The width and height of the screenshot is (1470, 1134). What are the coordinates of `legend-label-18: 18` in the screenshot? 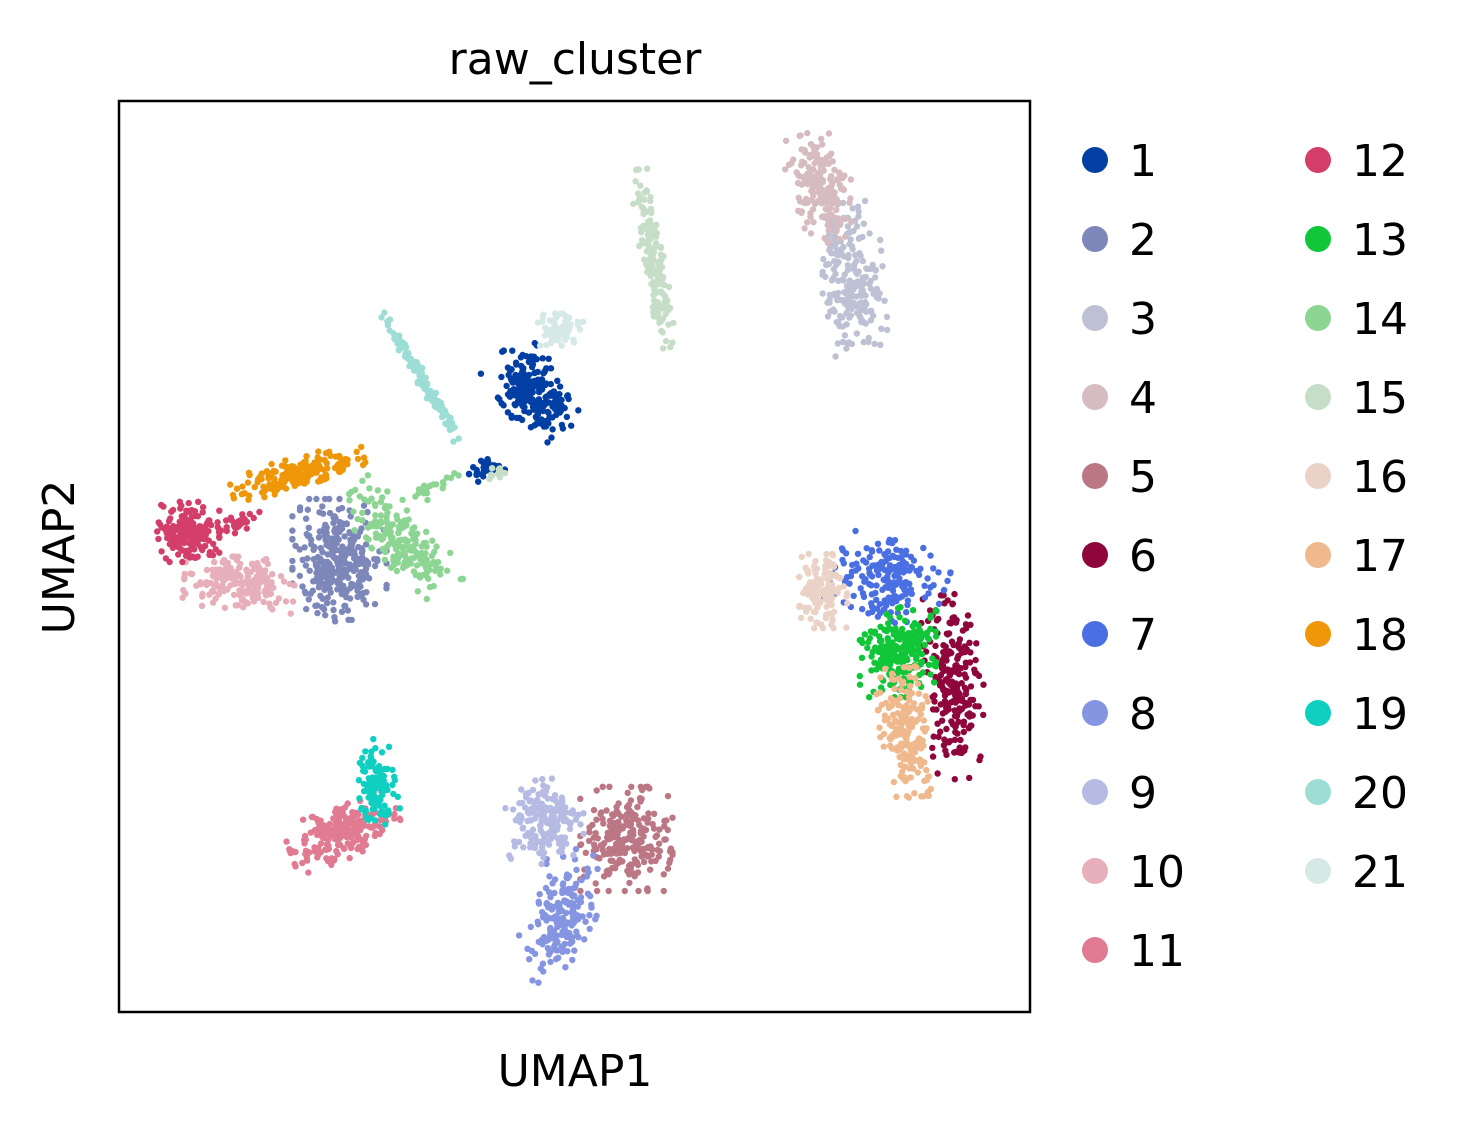 It's located at (1380, 635).